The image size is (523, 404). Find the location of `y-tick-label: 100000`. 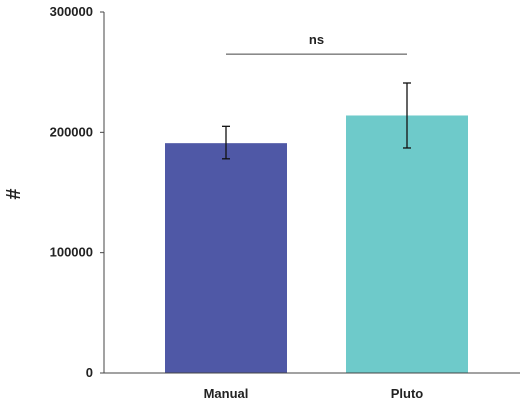

y-tick-label: 100000 is located at coordinates (71, 252).